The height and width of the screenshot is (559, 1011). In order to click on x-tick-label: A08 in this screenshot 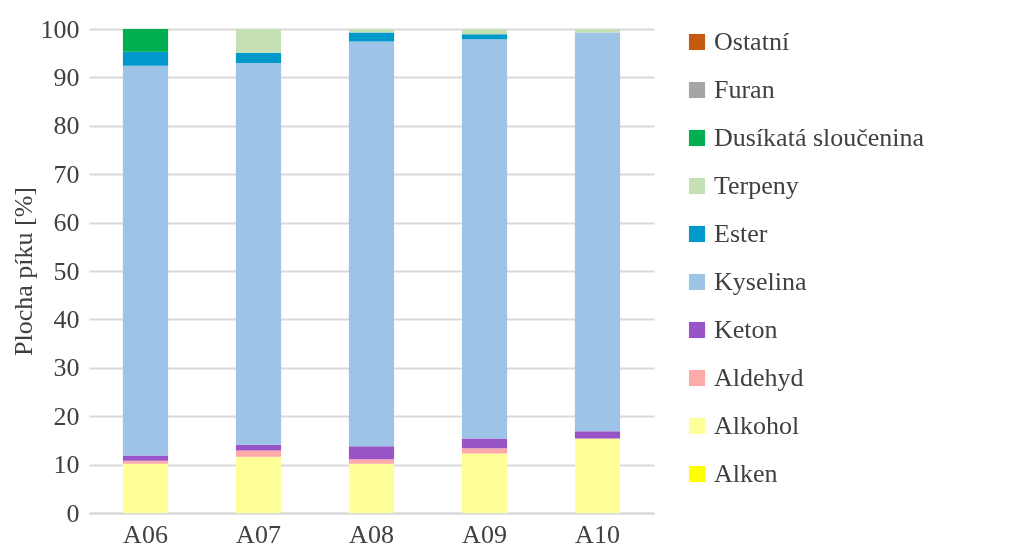, I will do `click(371, 534)`.